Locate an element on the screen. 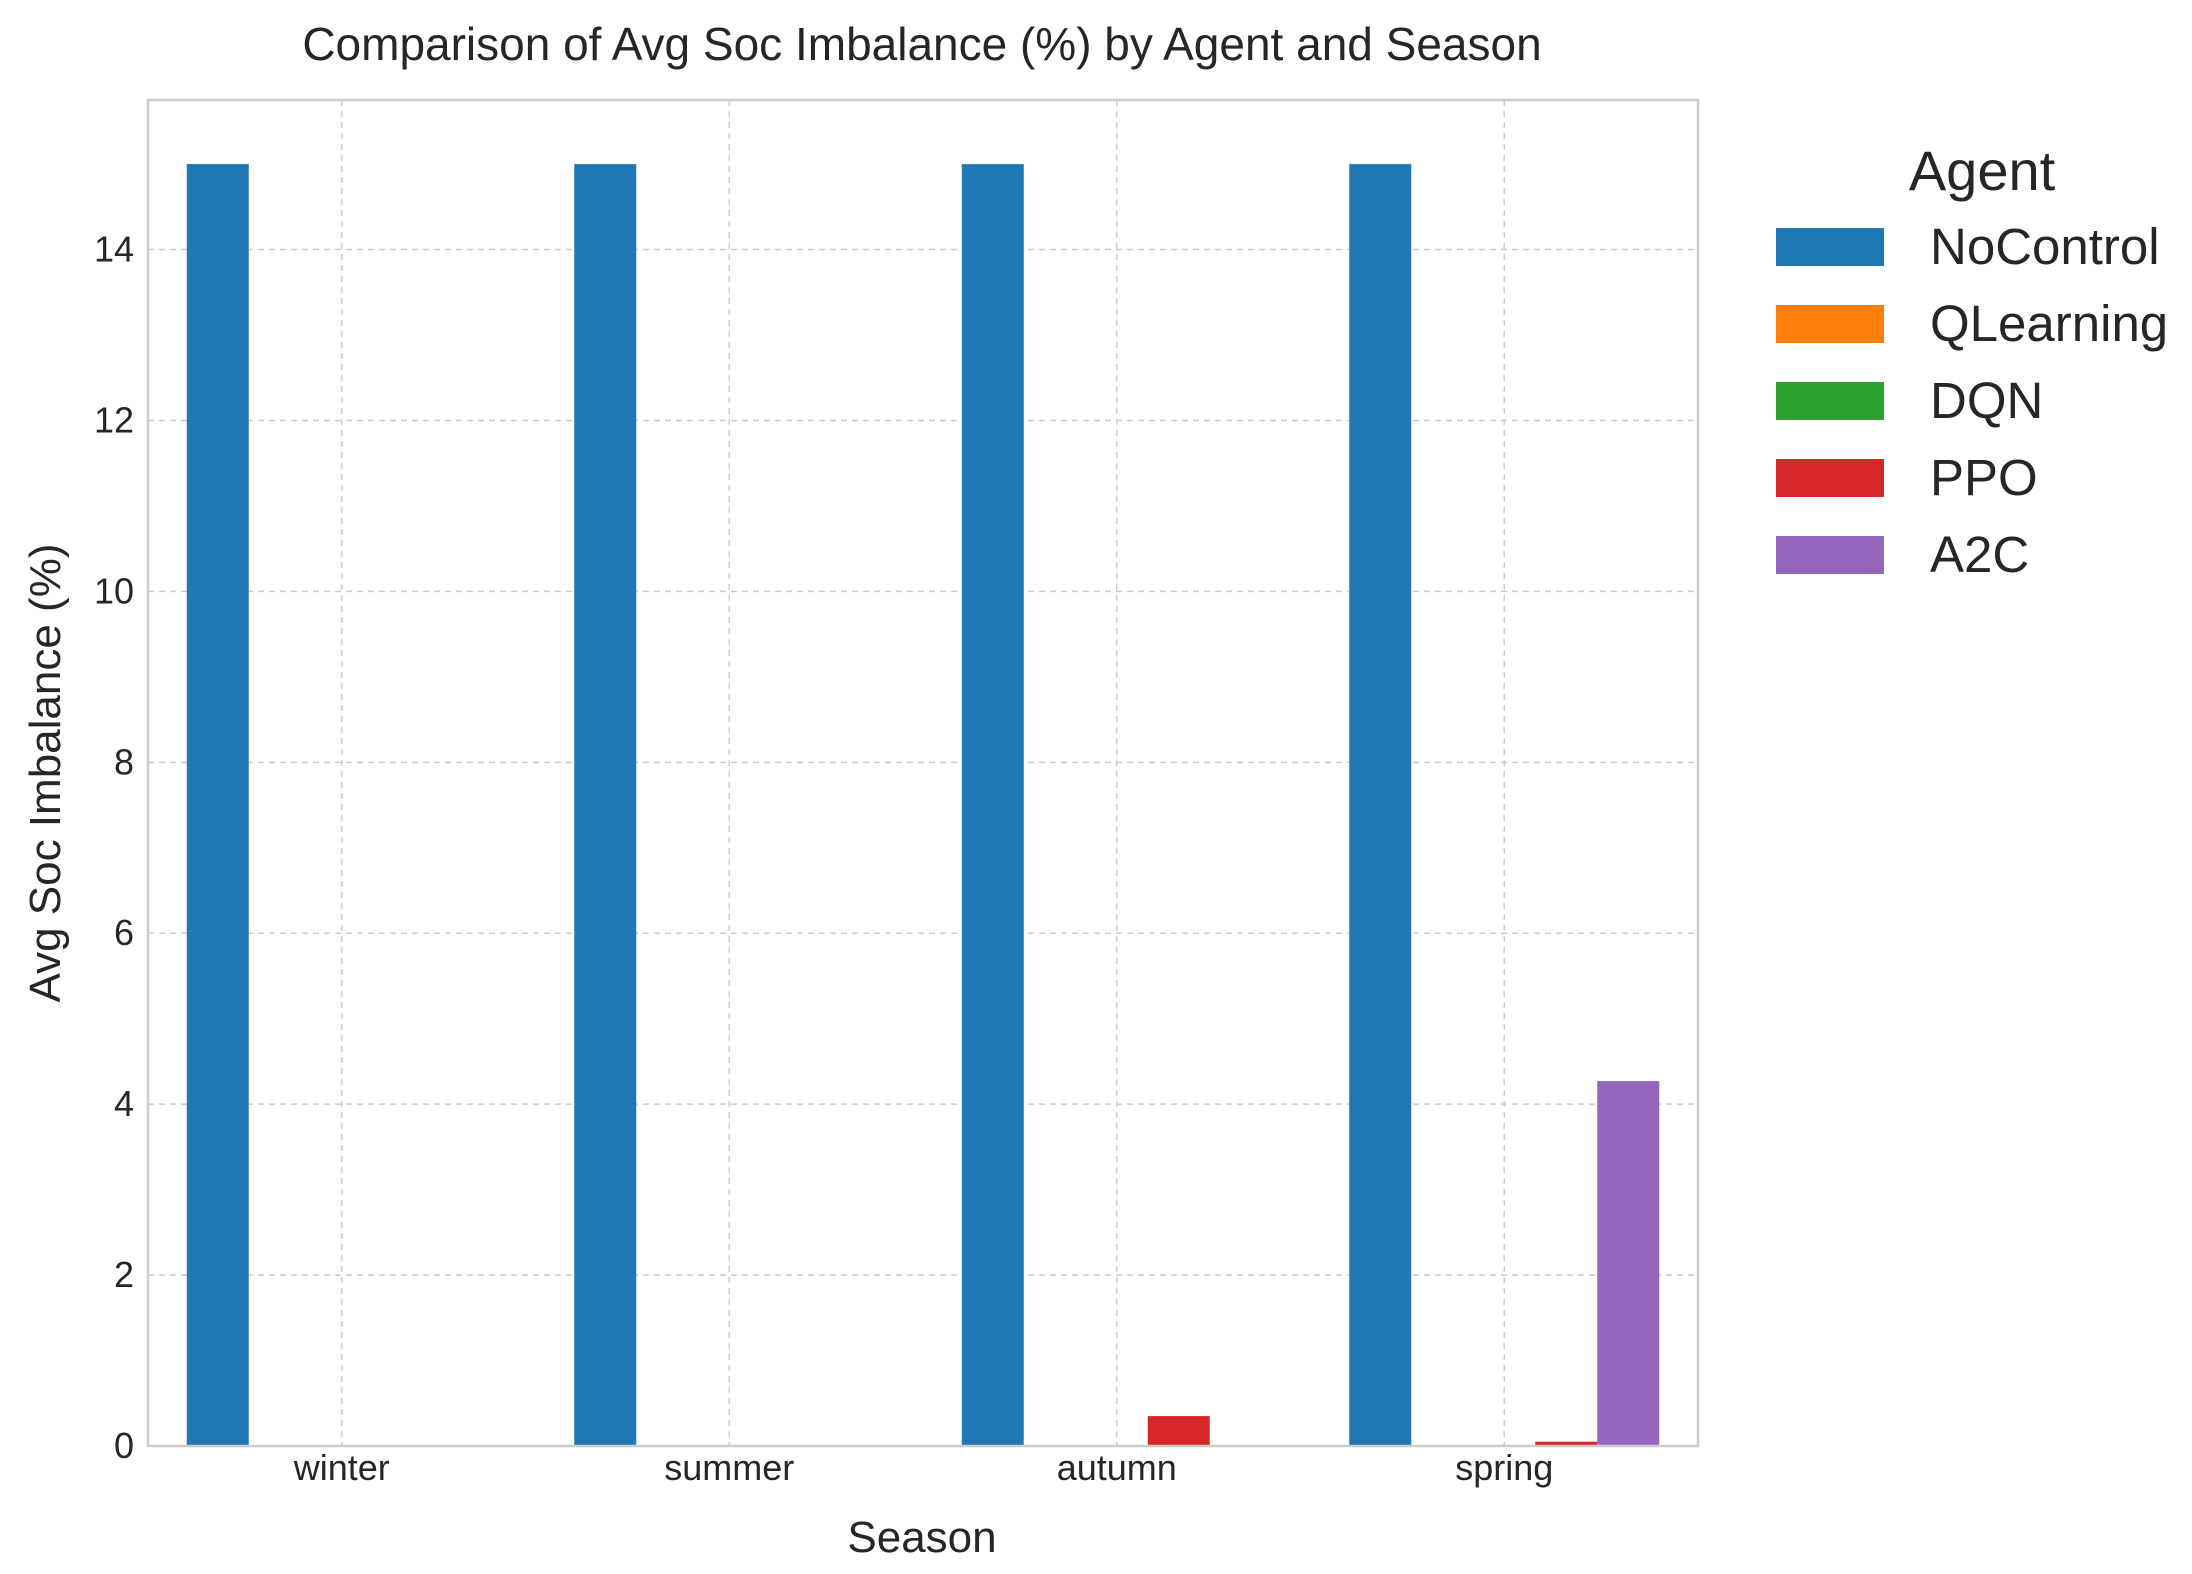 This screenshot has width=2192, height=1574. legend-title: Agent is located at coordinates (1982, 170).